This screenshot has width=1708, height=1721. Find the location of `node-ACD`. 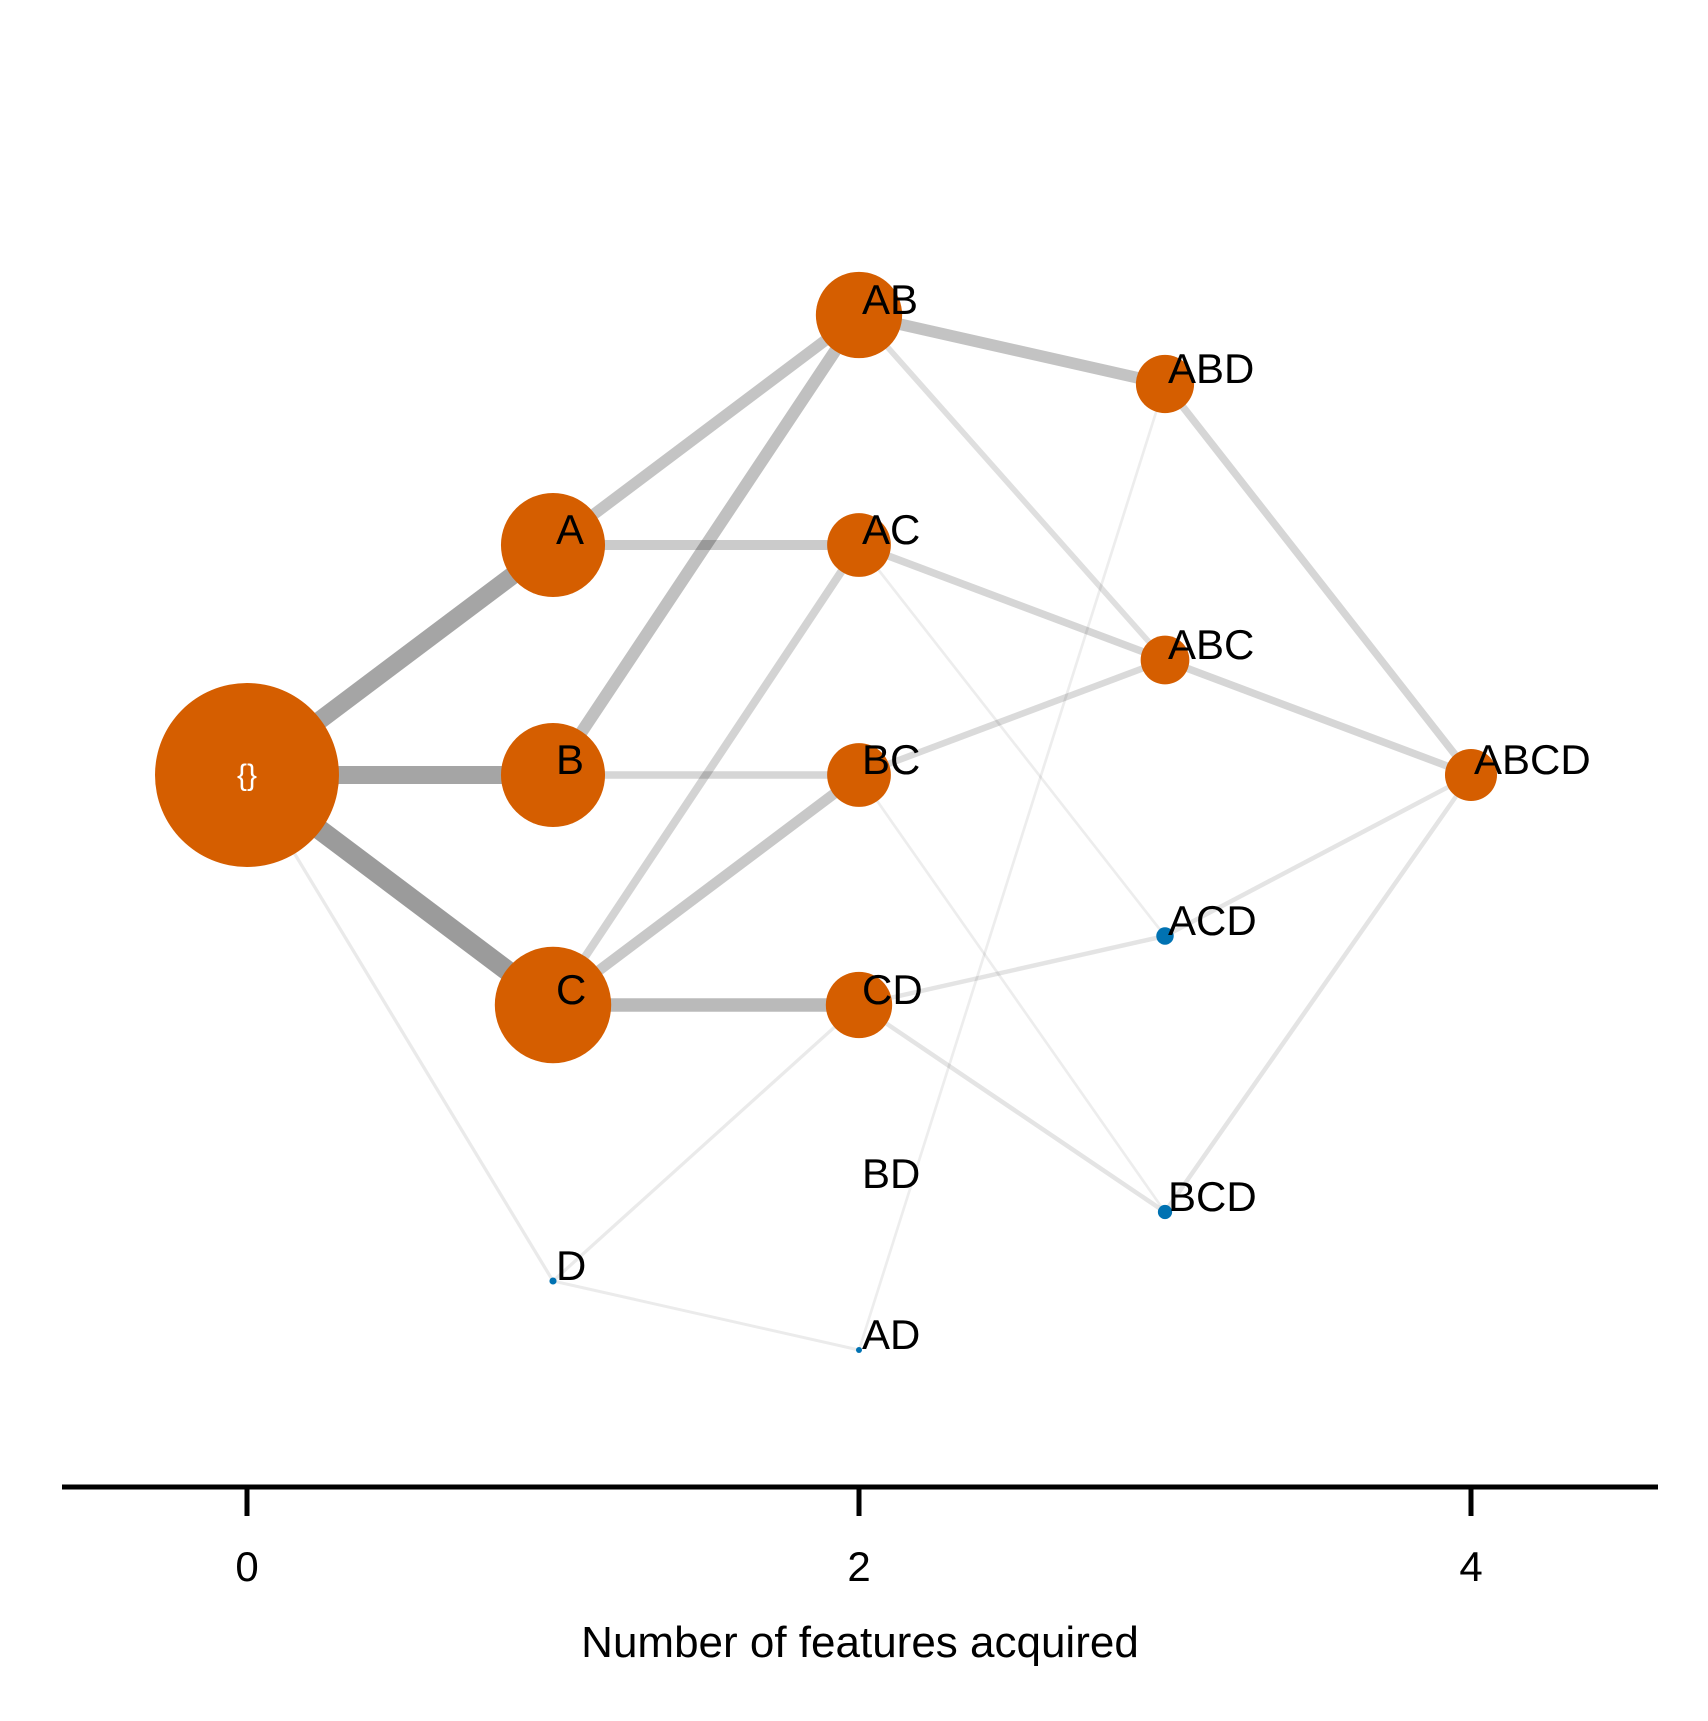

node-ACD is located at coordinates (1165, 936).